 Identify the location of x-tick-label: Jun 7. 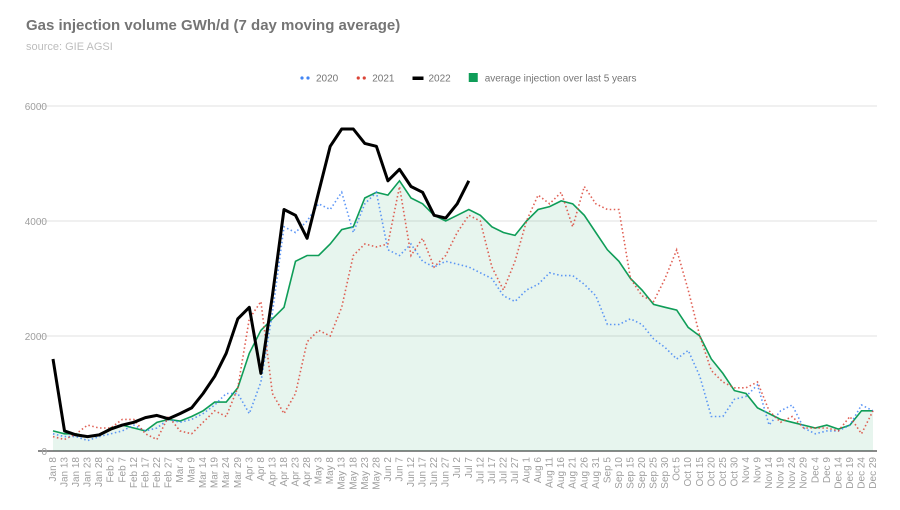
(399, 469).